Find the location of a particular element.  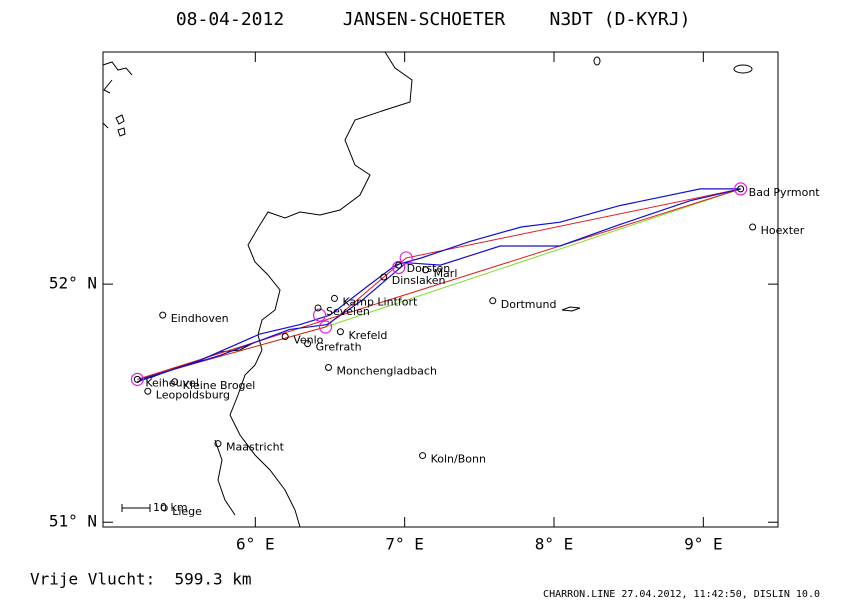

pilot: JANSEN-SCHOETER is located at coordinates (424, 19).